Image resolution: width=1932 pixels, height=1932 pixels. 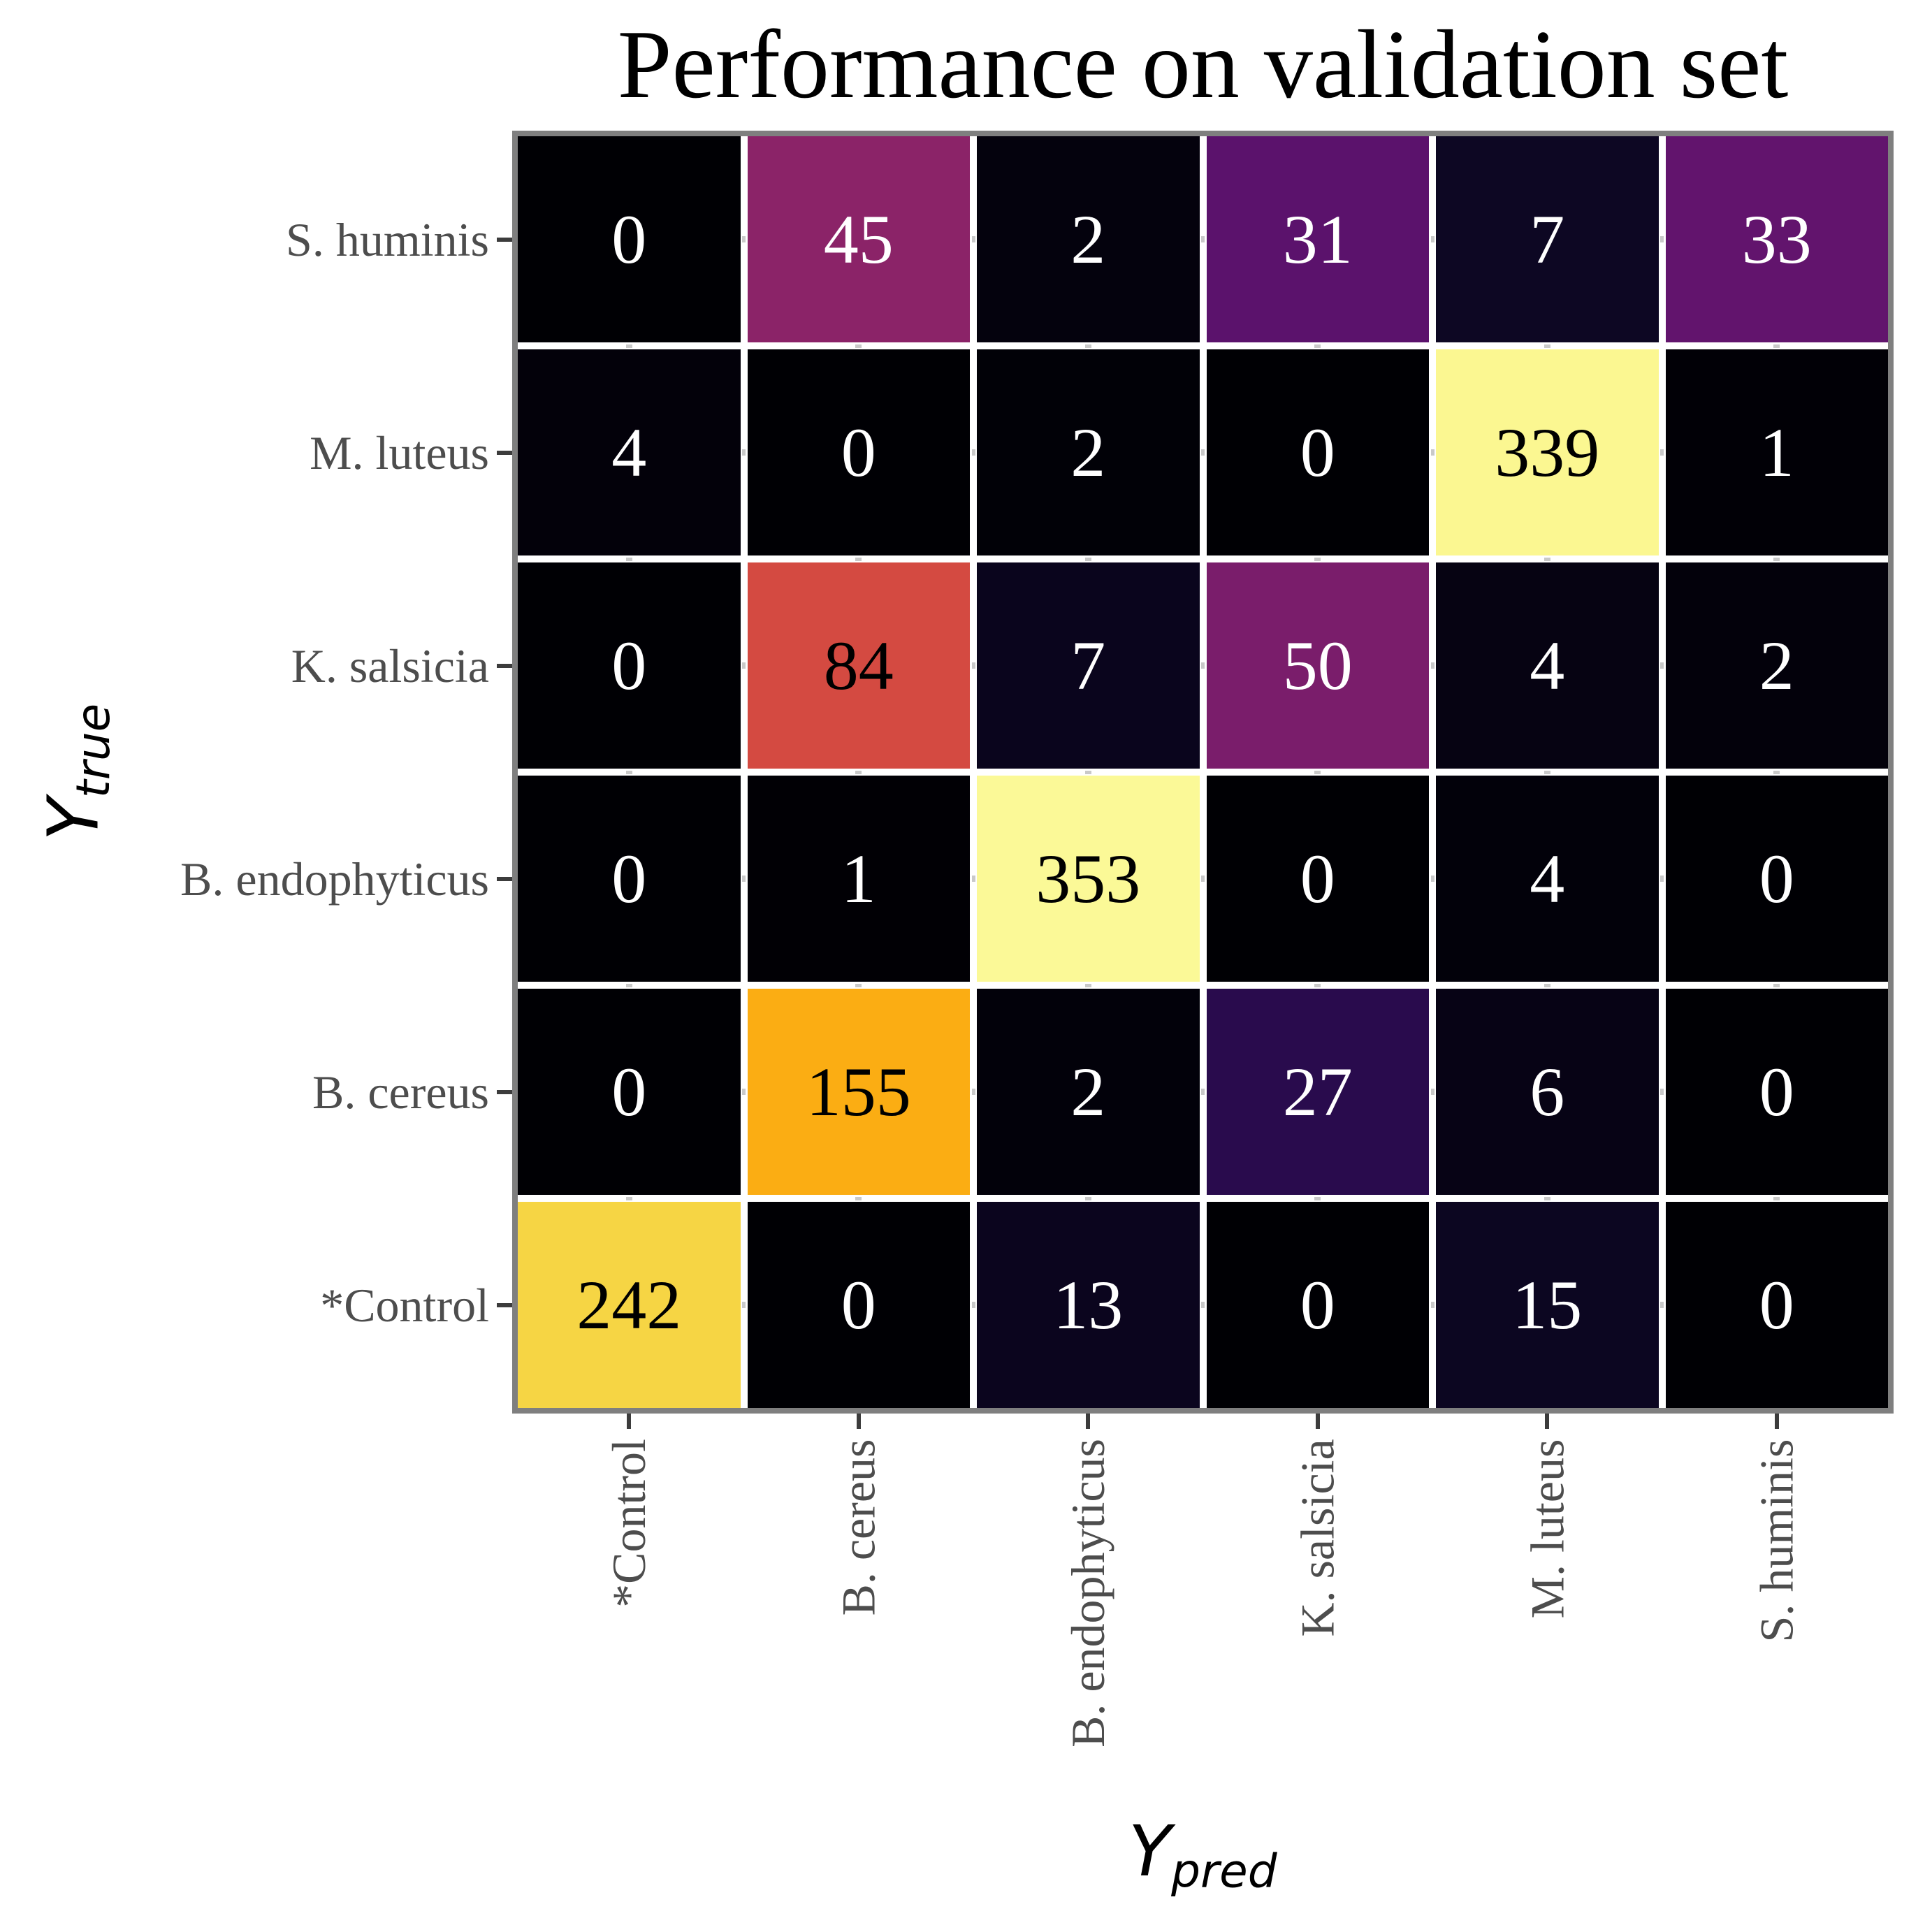 What do you see at coordinates (1203, 64) in the screenshot?
I see `chart-title: Performance on validation set` at bounding box center [1203, 64].